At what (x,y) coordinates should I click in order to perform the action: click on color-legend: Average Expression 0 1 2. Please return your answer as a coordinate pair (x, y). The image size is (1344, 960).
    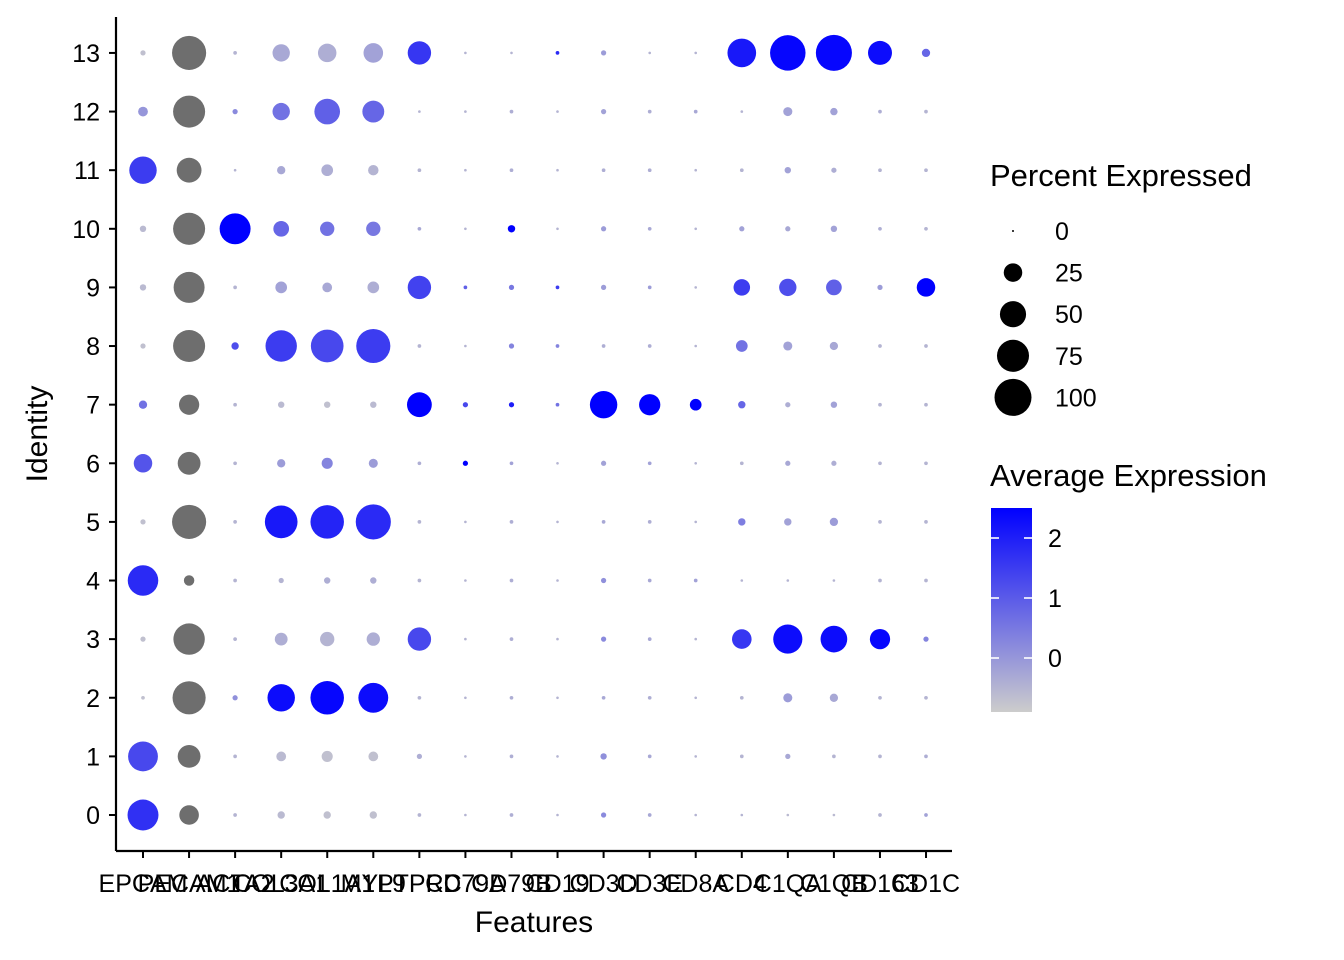
    Looking at the image, I should click on (1128, 585).